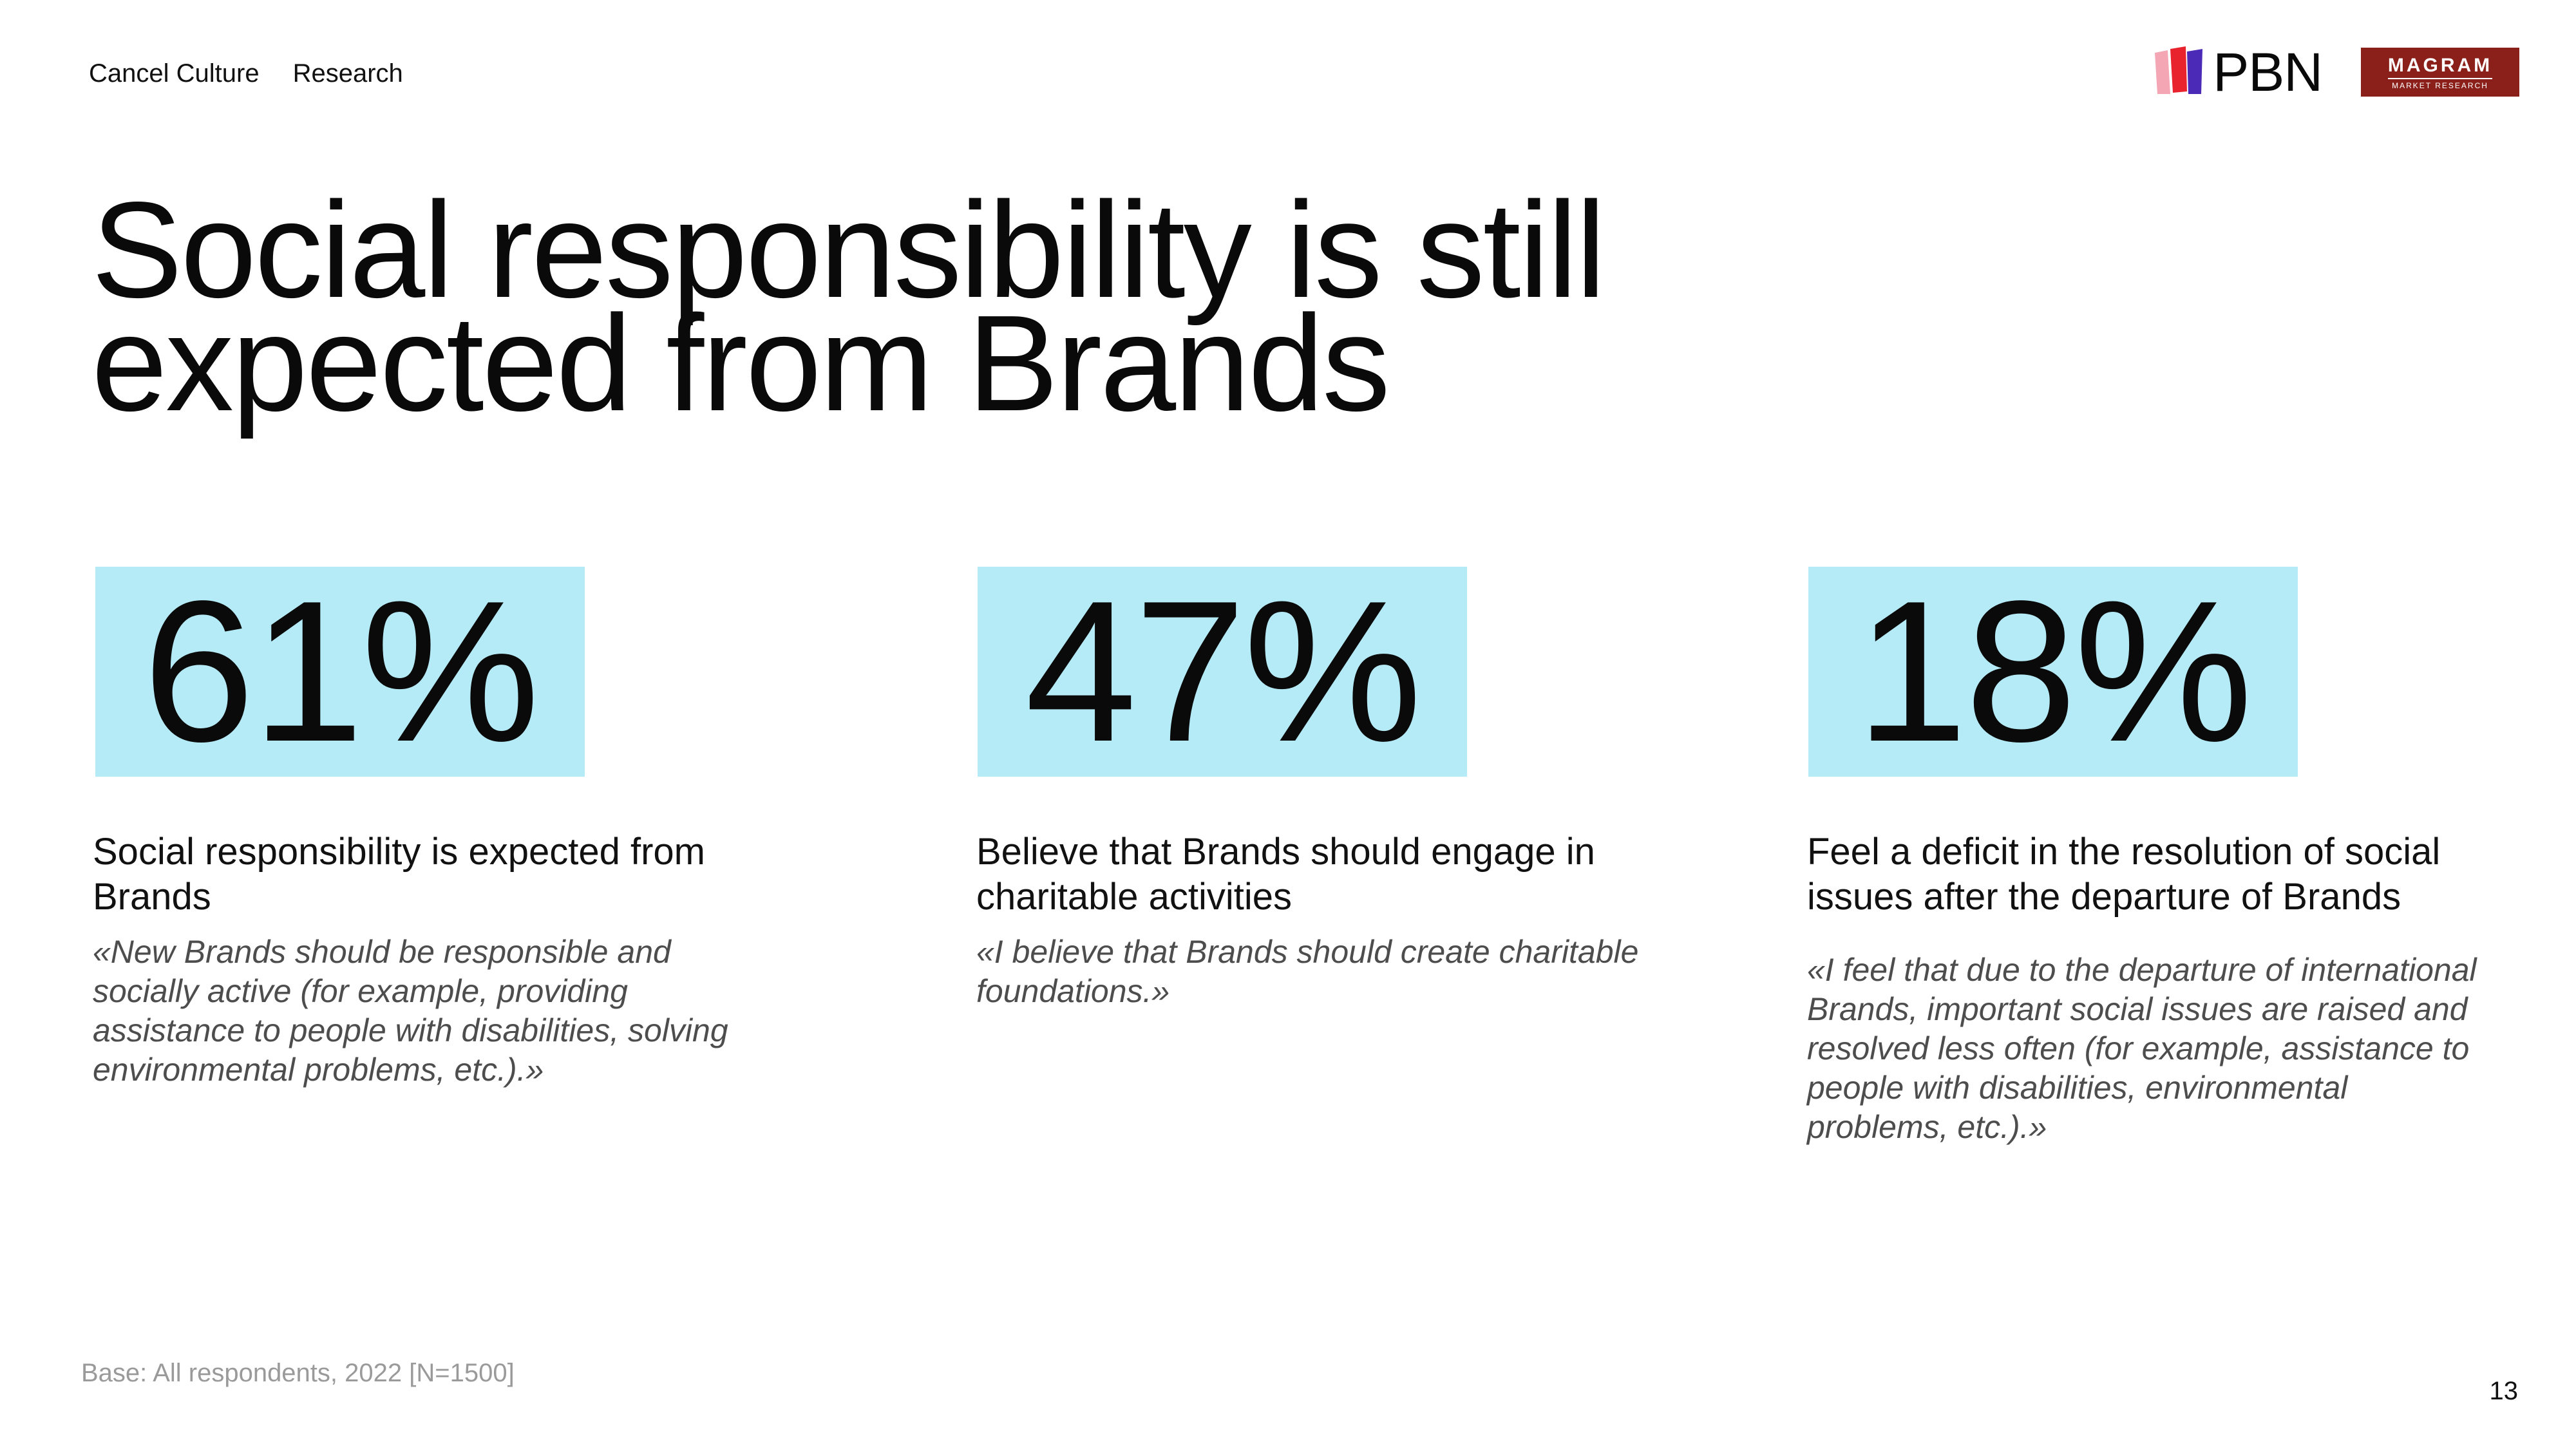 This screenshot has width=2576, height=1449. What do you see at coordinates (340, 672) in the screenshot?
I see `stat-value-box: 61%` at bounding box center [340, 672].